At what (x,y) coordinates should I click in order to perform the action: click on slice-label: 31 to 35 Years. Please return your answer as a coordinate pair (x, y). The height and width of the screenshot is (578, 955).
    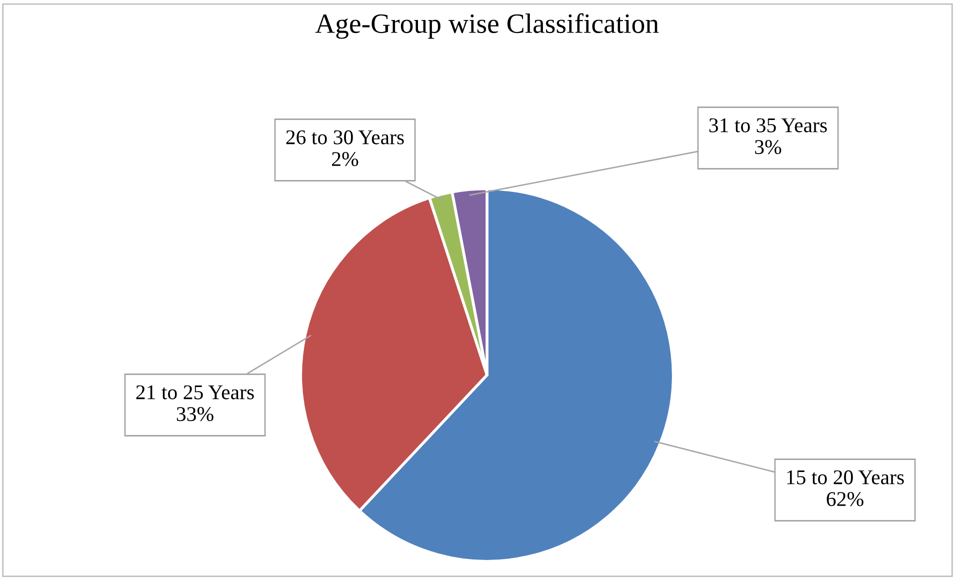
    Looking at the image, I should click on (768, 125).